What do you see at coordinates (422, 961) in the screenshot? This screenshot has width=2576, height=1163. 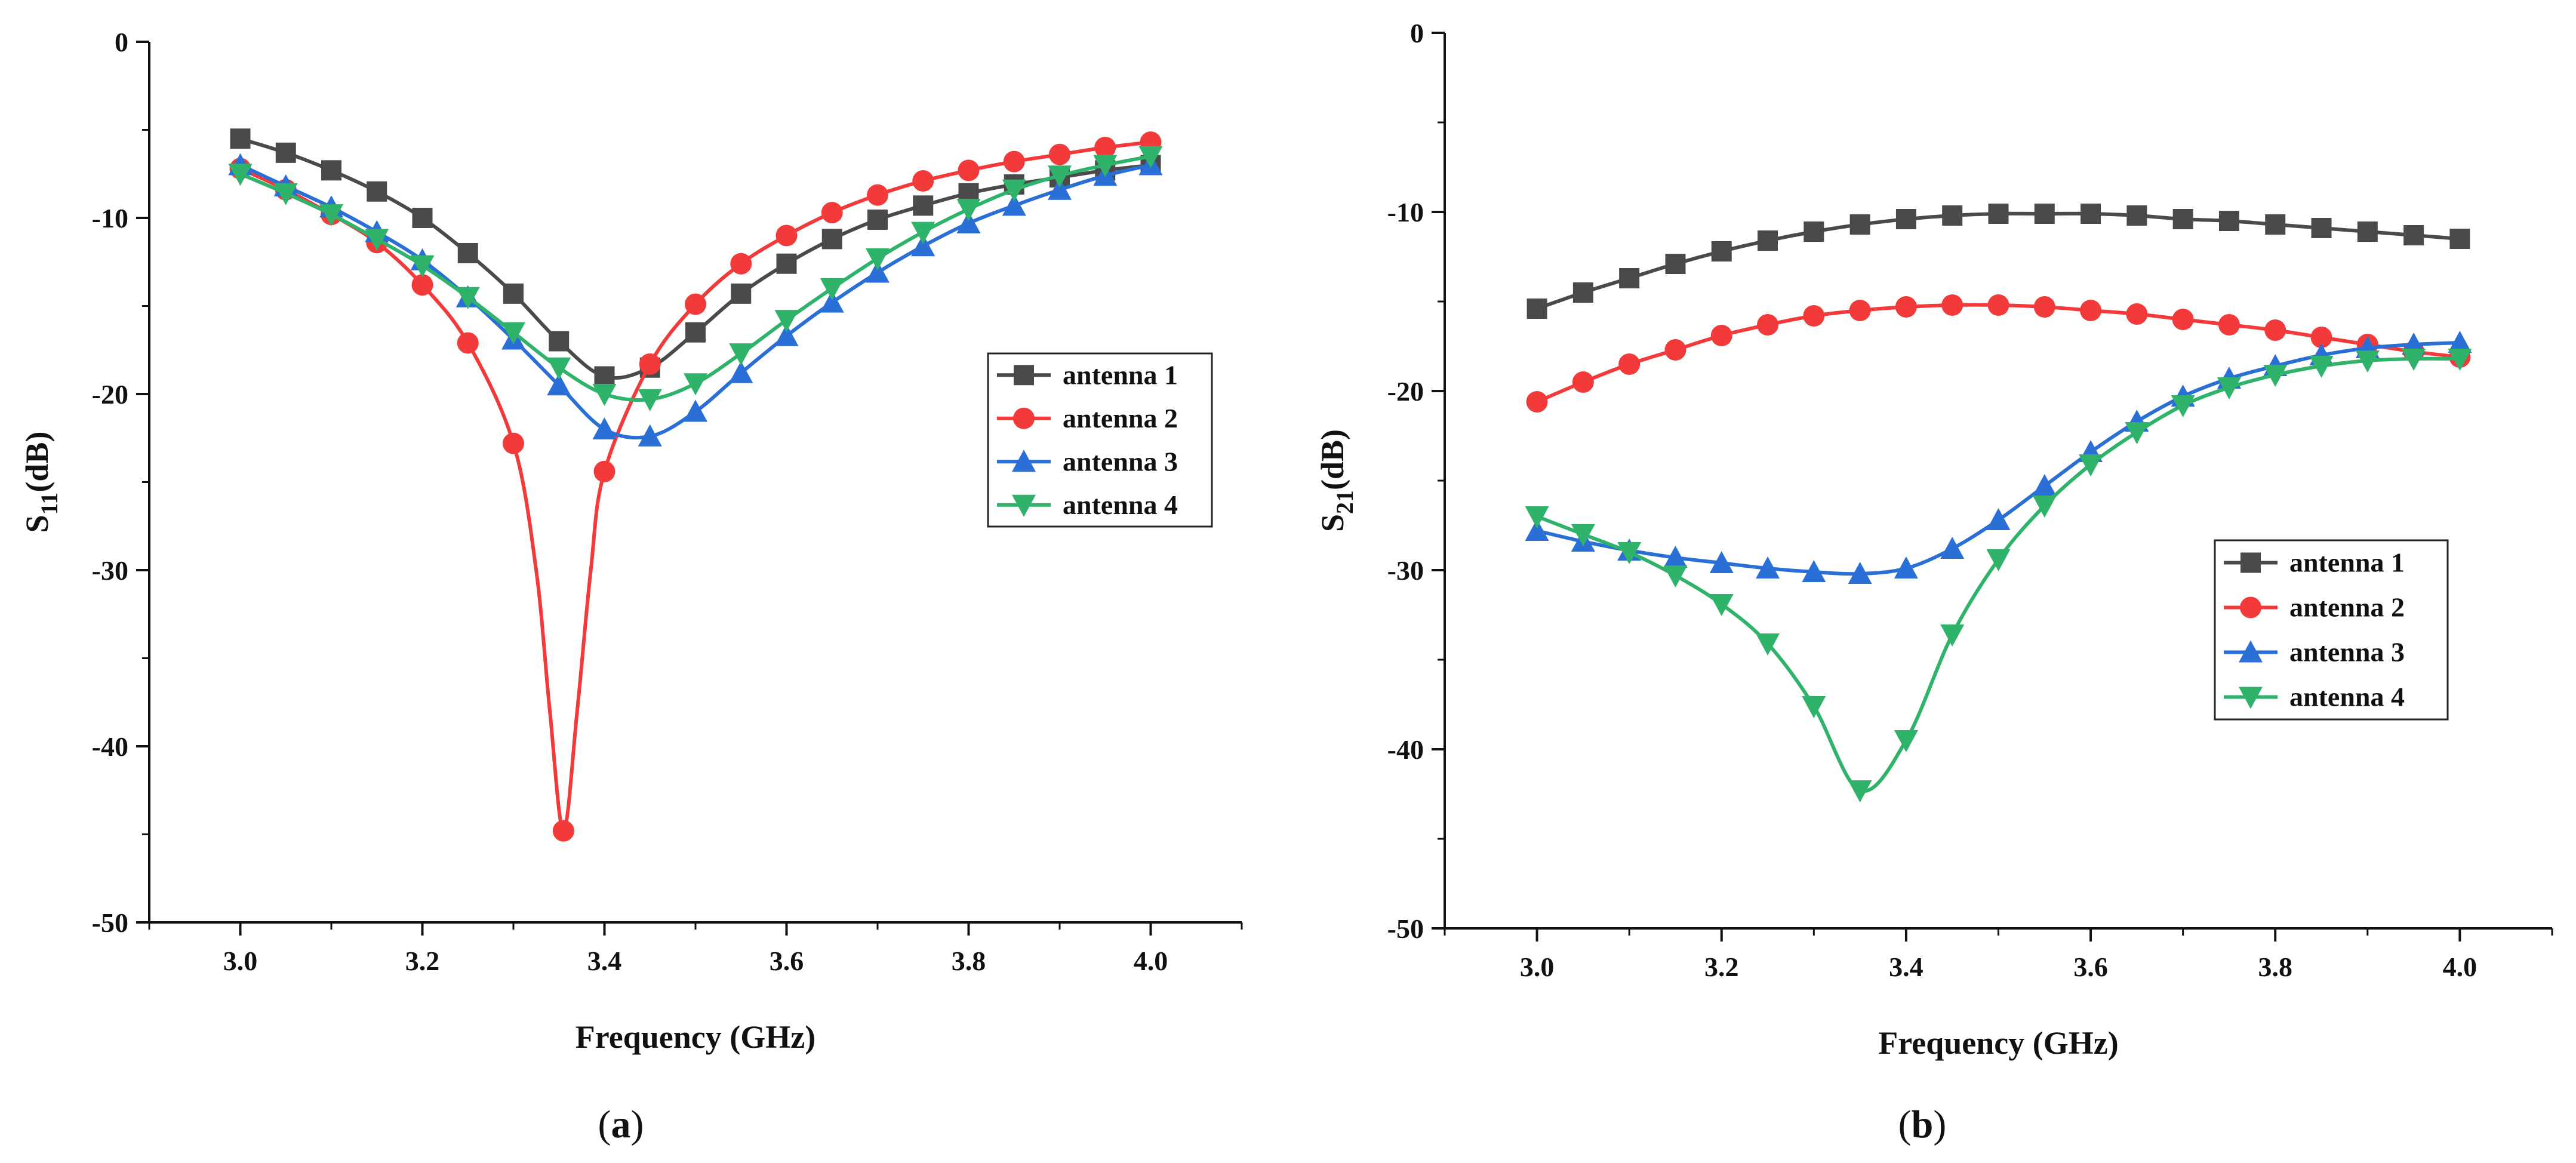 I see `x-tick-label: 3.2` at bounding box center [422, 961].